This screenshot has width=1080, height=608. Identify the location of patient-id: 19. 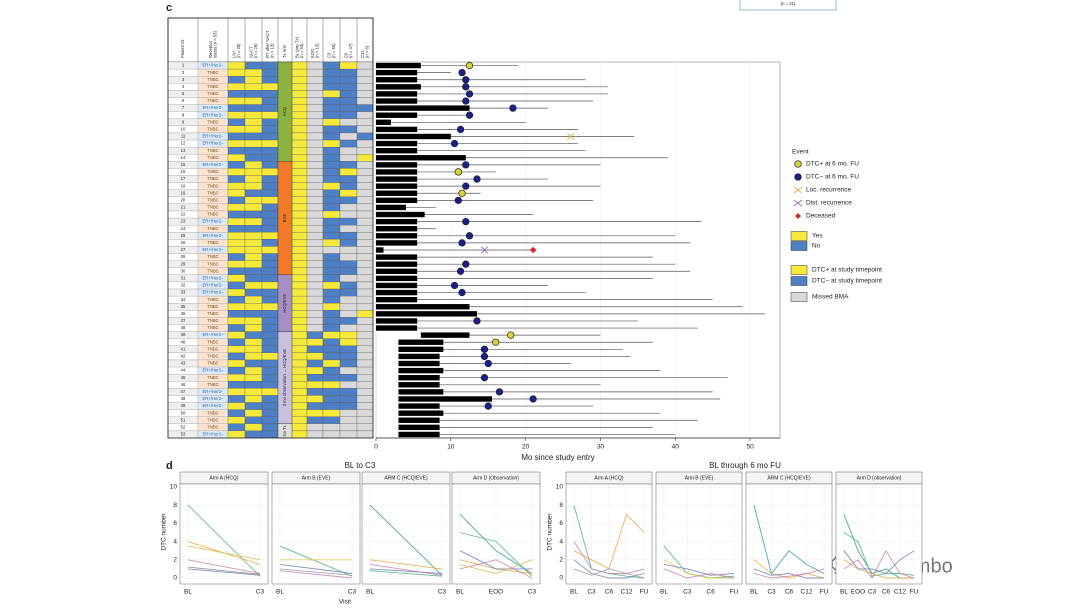
(183, 192).